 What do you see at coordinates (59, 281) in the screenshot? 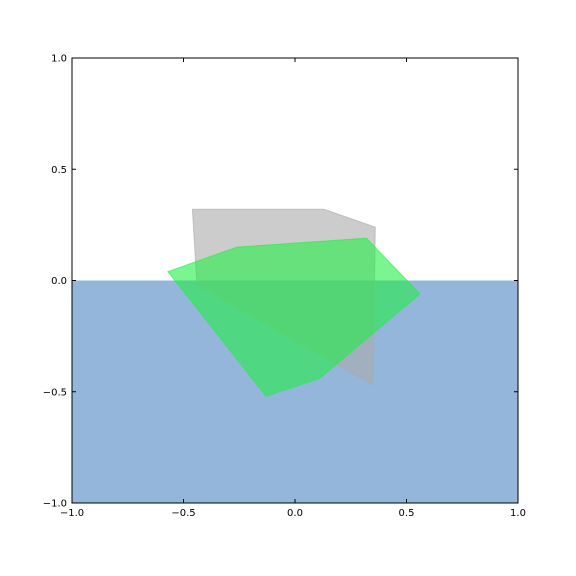
I see `y-tick-label: 0.0` at bounding box center [59, 281].